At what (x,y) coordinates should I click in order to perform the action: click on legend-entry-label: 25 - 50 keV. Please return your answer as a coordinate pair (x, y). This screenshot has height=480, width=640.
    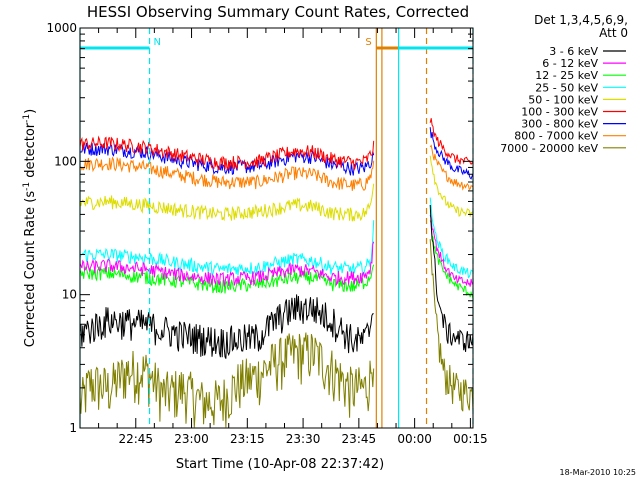
    Looking at the image, I should click on (566, 87).